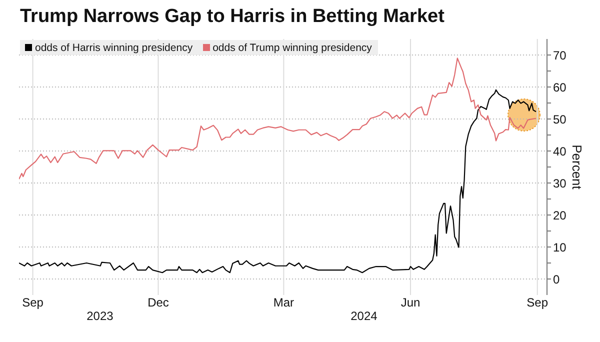 The image size is (600, 342). What do you see at coordinates (364, 316) in the screenshot?
I see `text: 2024` at bounding box center [364, 316].